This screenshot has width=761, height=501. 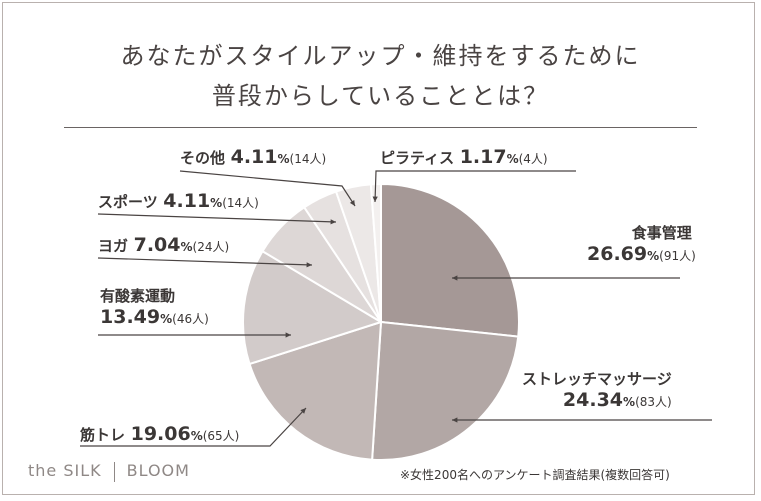 What do you see at coordinates (533, 159) in the screenshot?
I see `slice-7-count: (4人)` at bounding box center [533, 159].